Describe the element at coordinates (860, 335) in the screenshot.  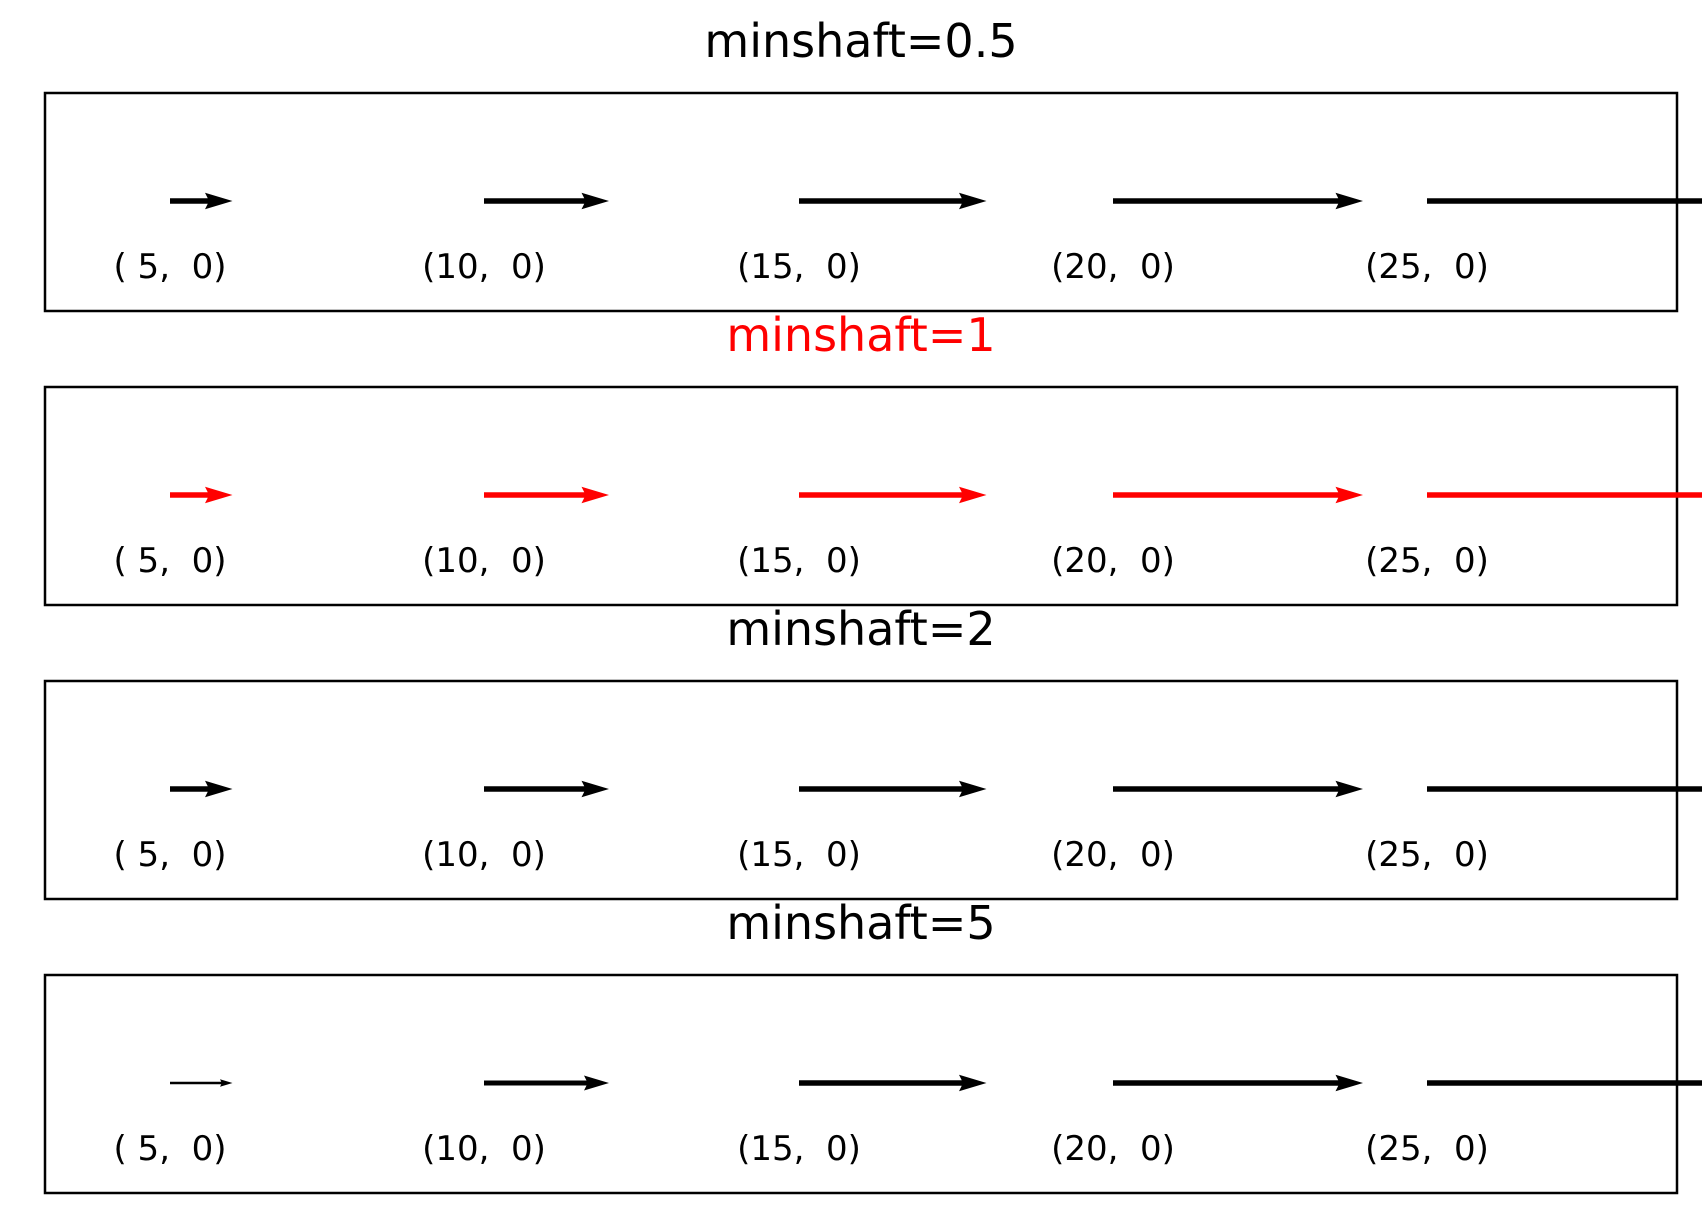
I see `panel-title: minshaft=1` at that location.